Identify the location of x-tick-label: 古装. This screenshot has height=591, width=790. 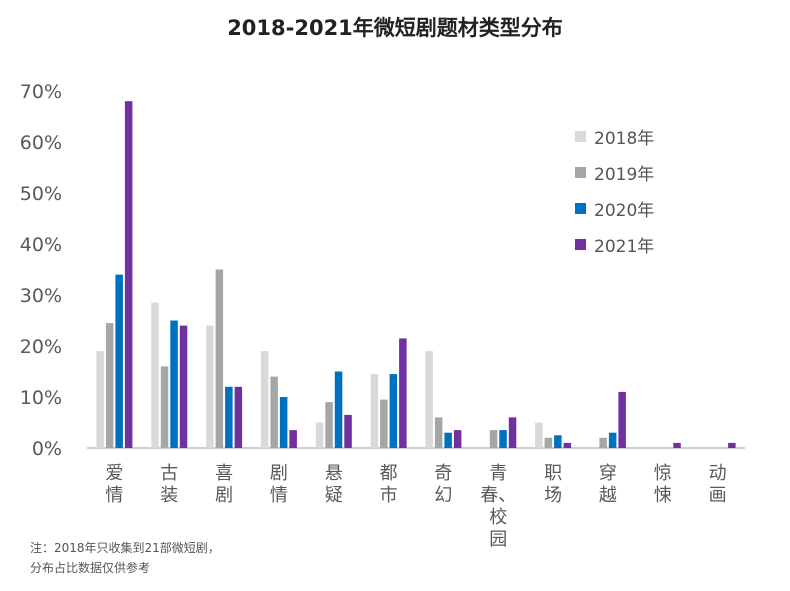
(169, 484).